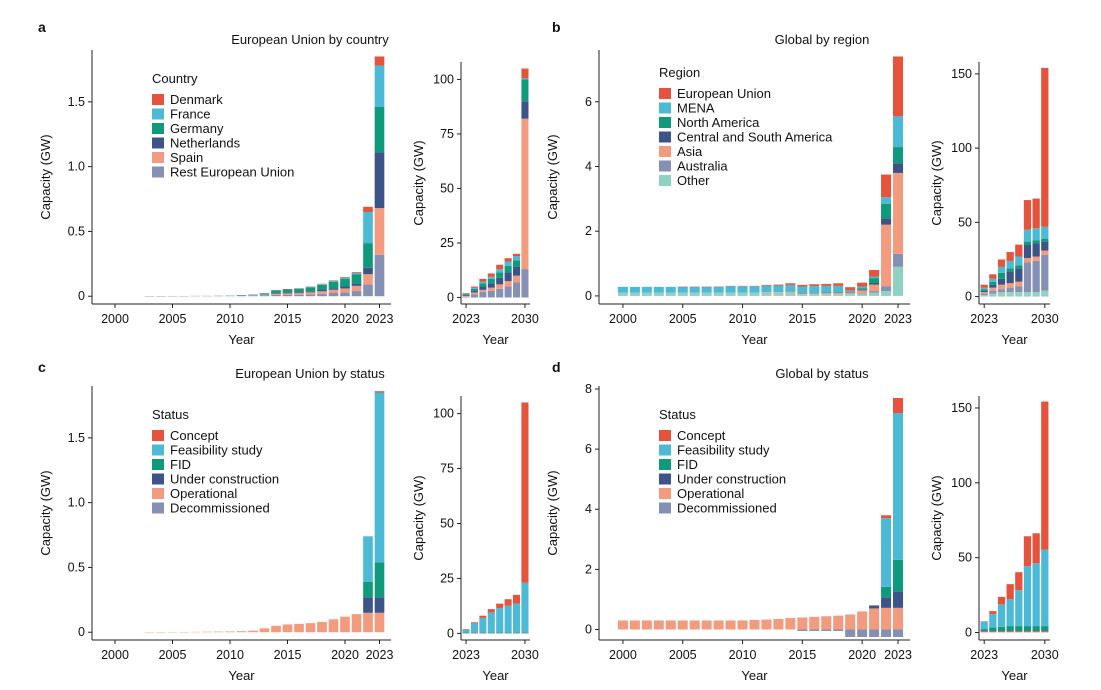 This screenshot has height=690, width=1101. I want to click on legend-label: Decommissioned, so click(220, 508).